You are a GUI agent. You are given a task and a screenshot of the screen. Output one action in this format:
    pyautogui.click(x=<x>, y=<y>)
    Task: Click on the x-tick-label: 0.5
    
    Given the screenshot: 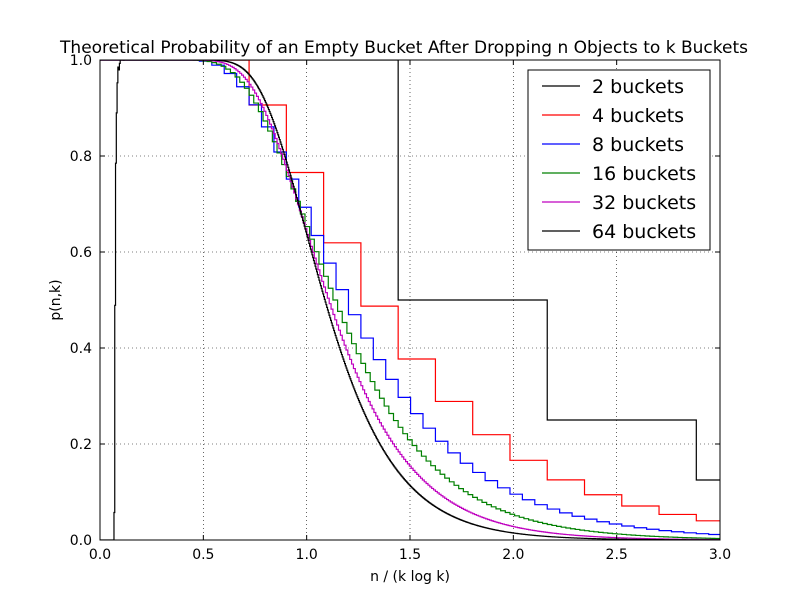 What is the action you would take?
    pyautogui.click(x=203, y=555)
    